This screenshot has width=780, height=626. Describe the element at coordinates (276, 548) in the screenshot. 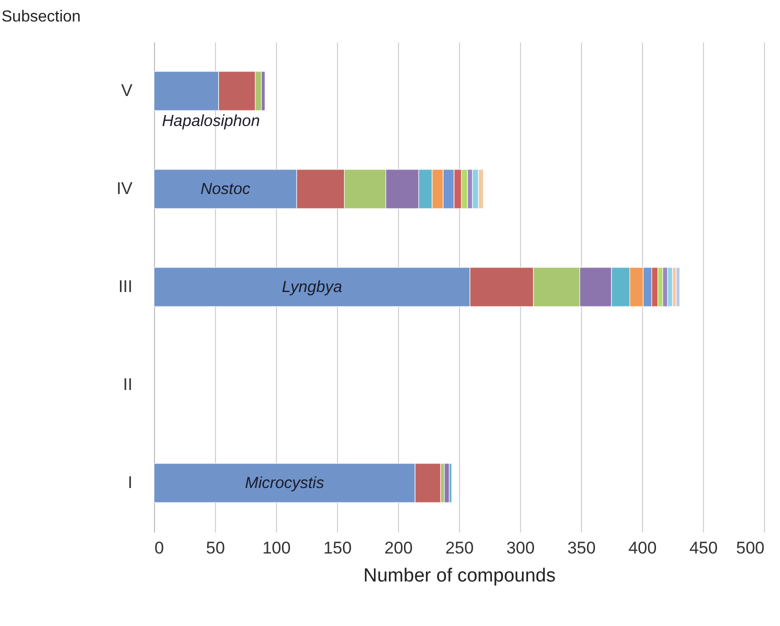

I see `x-tick-label: 100` at that location.